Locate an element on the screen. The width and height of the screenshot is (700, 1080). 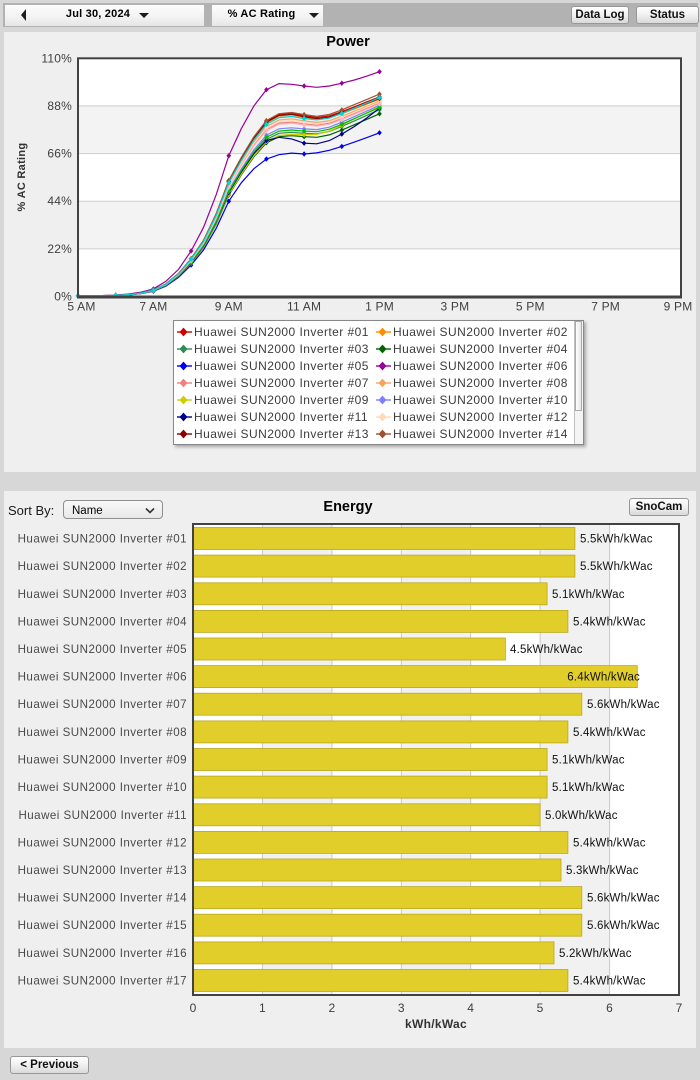
svg-text: Huawei SUN2000 Inverter #07 is located at coordinates (102, 704).